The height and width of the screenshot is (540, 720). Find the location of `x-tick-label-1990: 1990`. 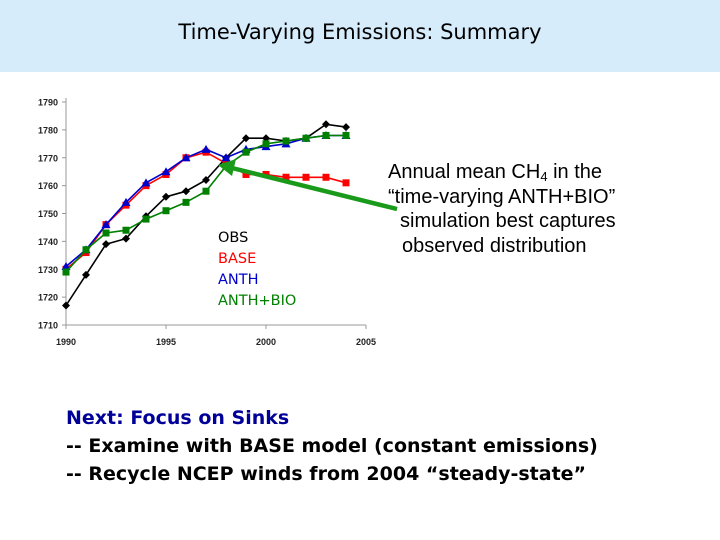

x-tick-label-1990: 1990 is located at coordinates (66, 342).